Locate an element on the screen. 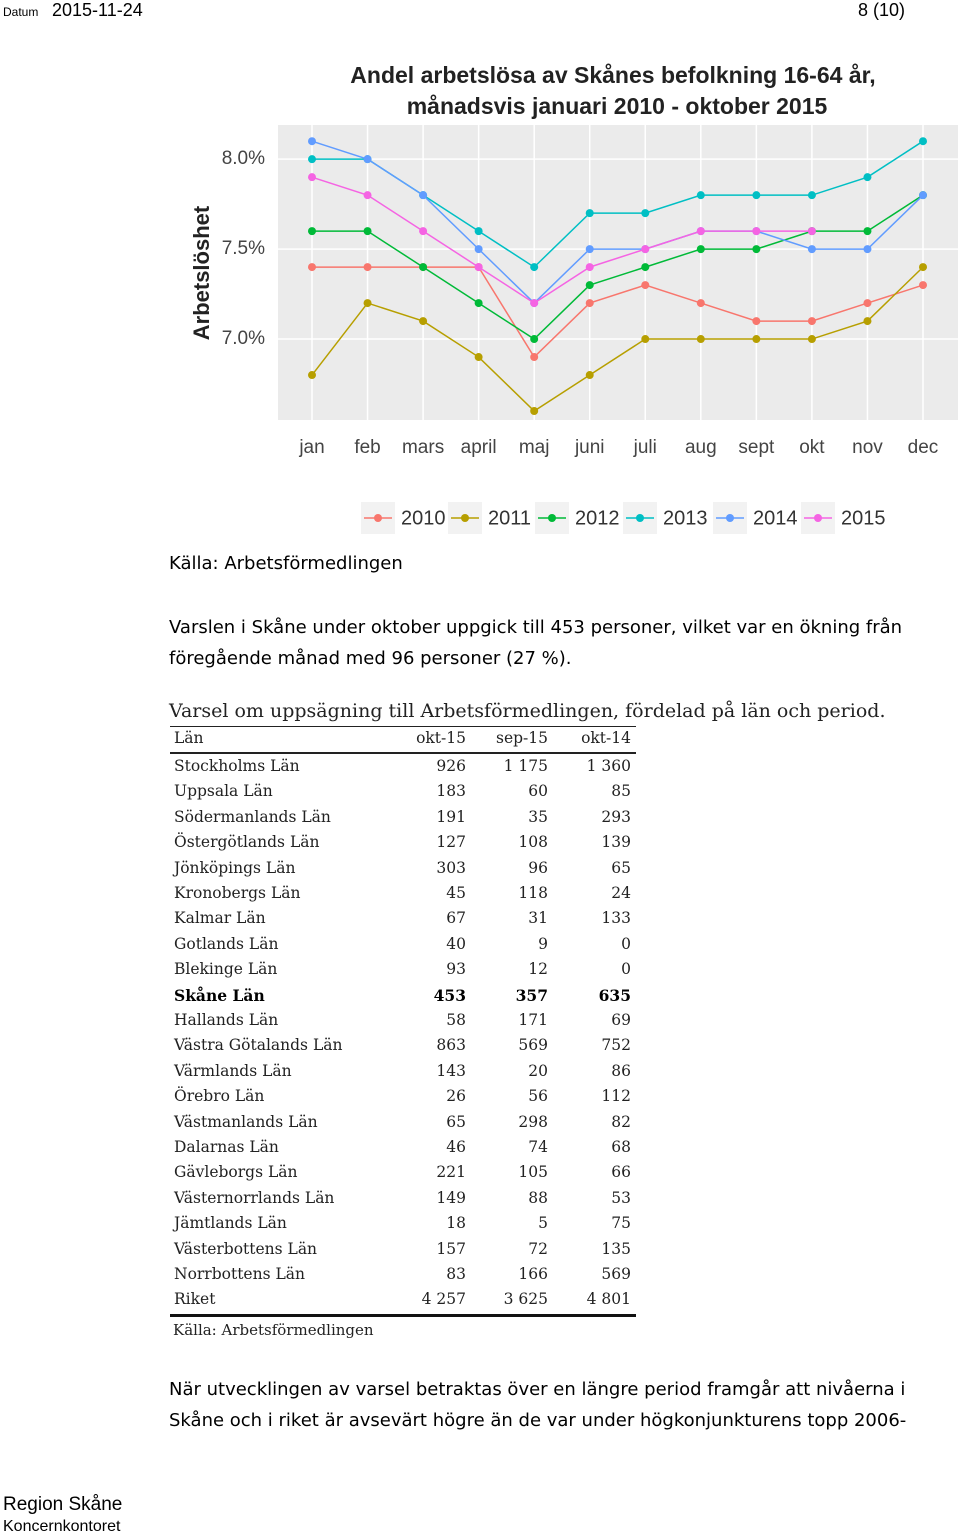 The image size is (960, 1538). table-cell: Jönköpings Län is located at coordinates (235, 867).